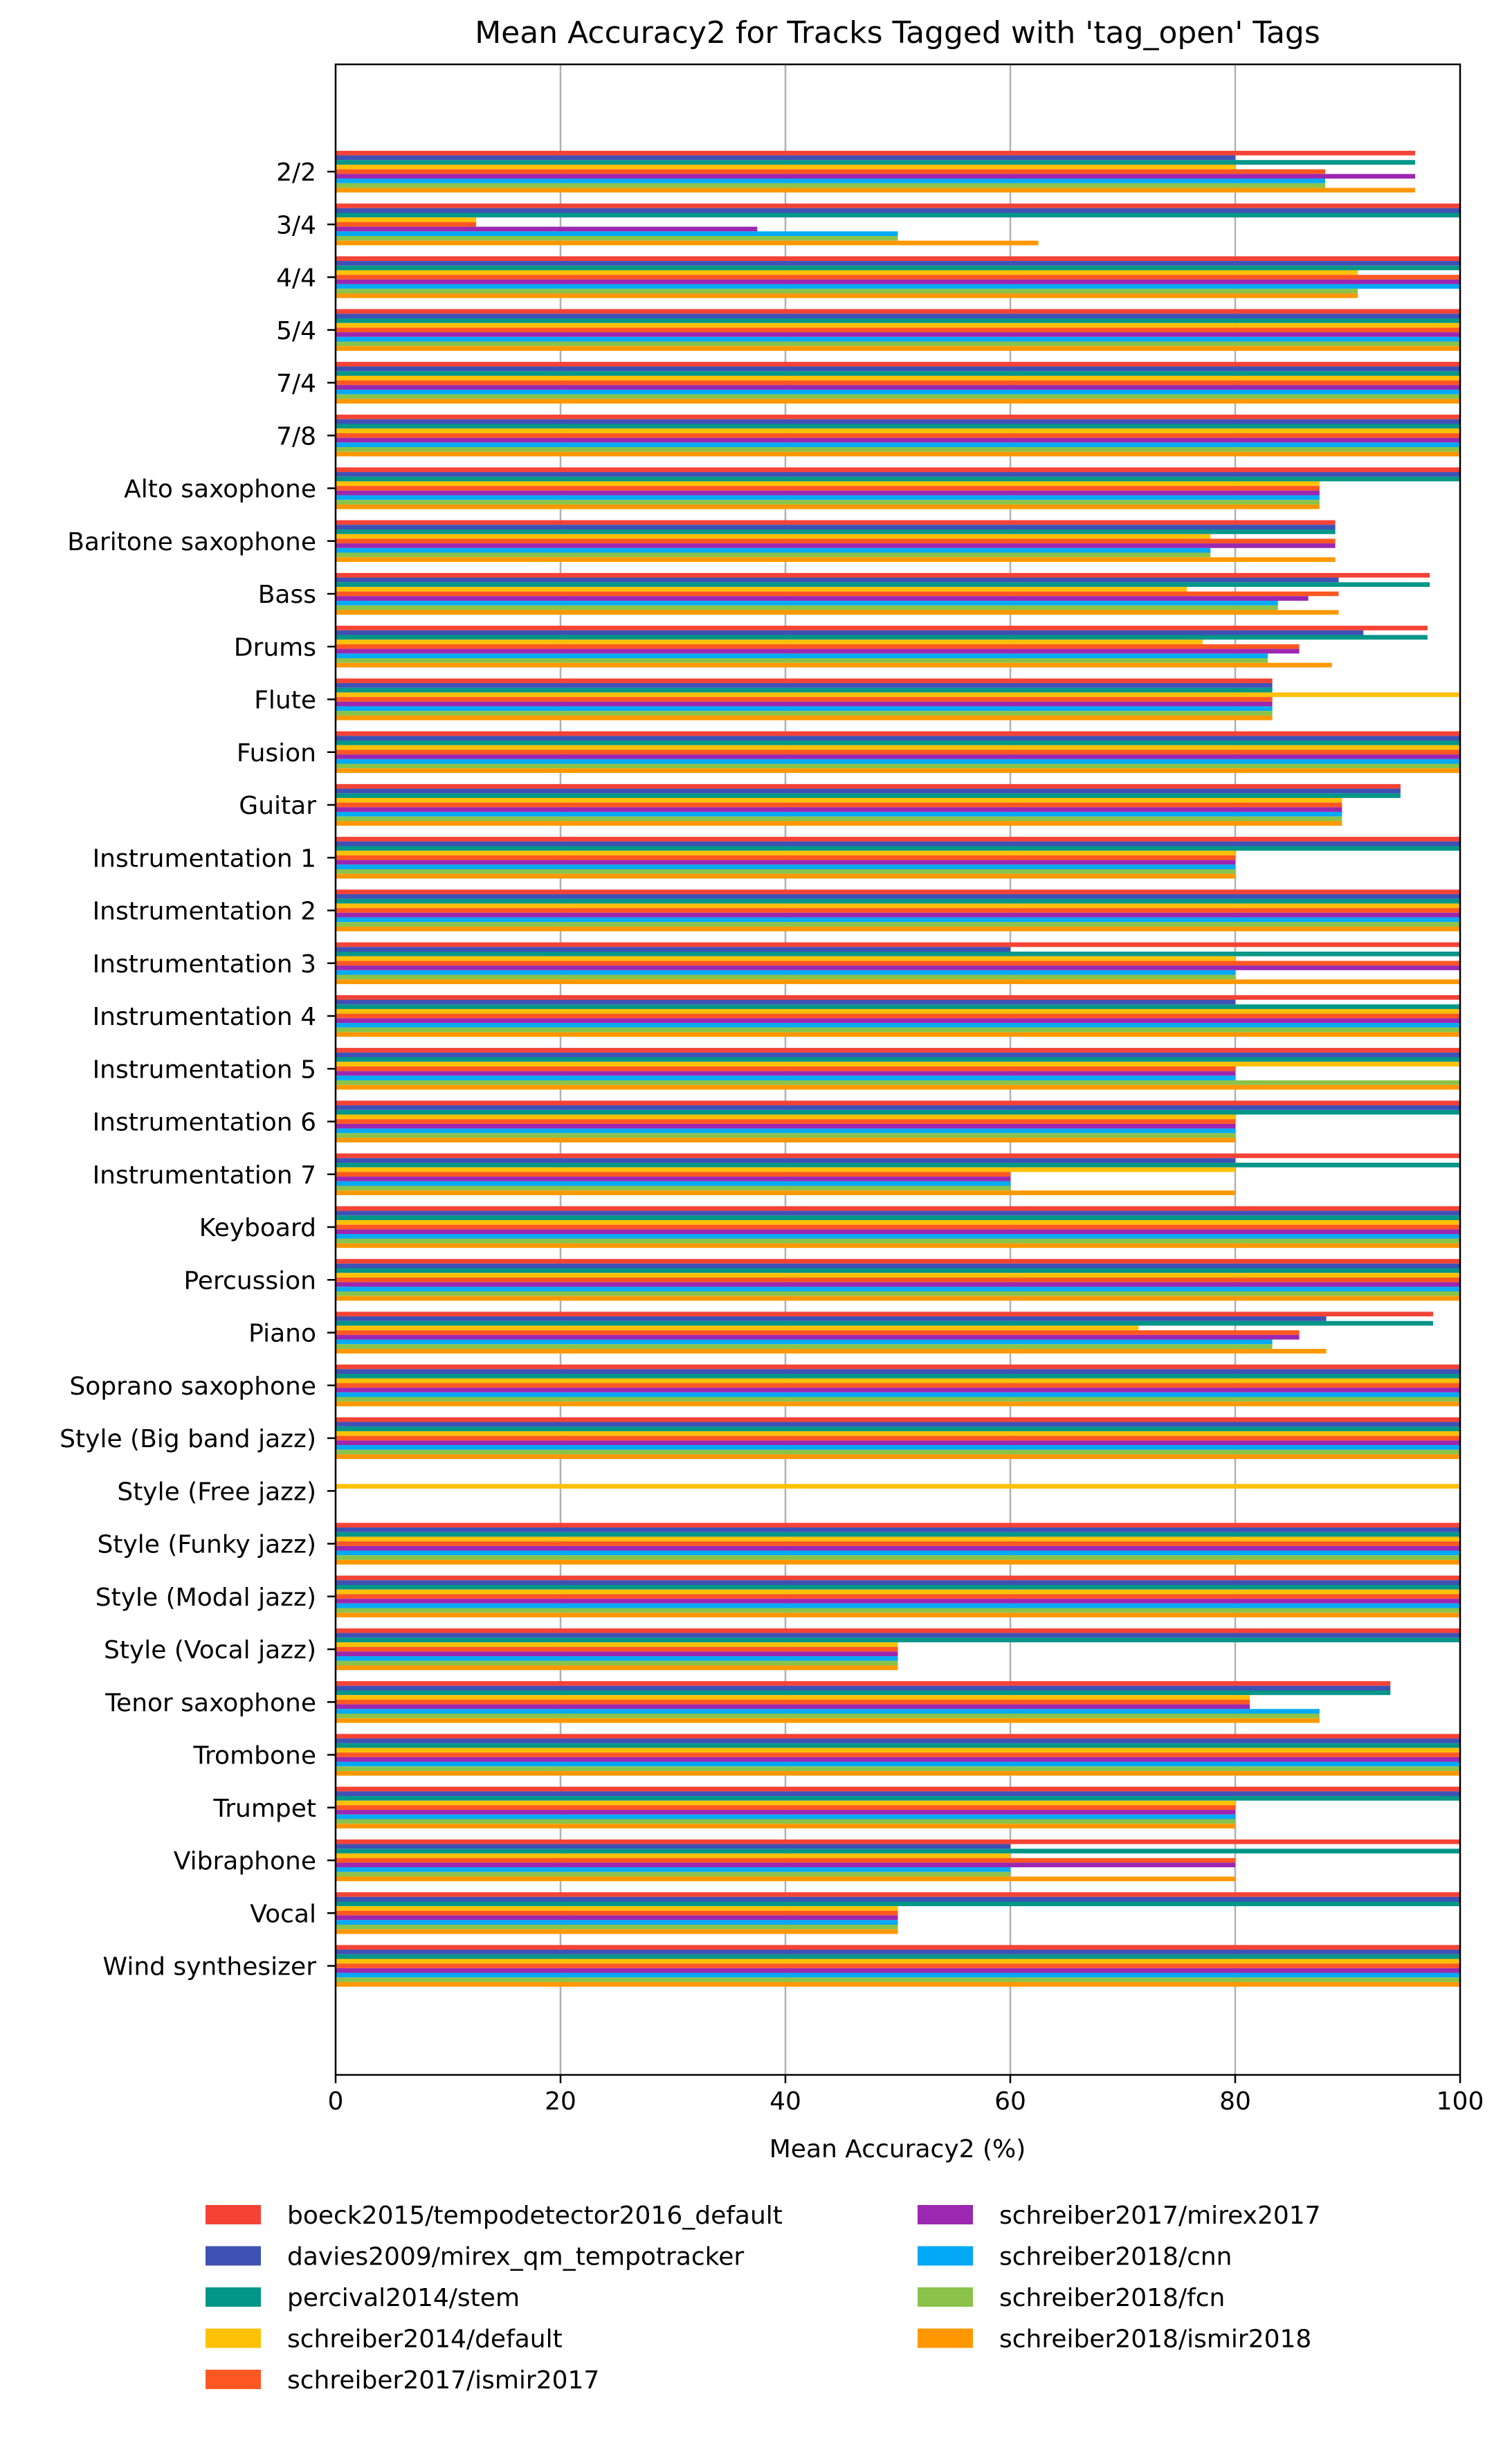 The image size is (1512, 2441). Describe the element at coordinates (188, 1439) in the screenshot. I see `y-tick-label: Style (Big band jazz)` at that location.